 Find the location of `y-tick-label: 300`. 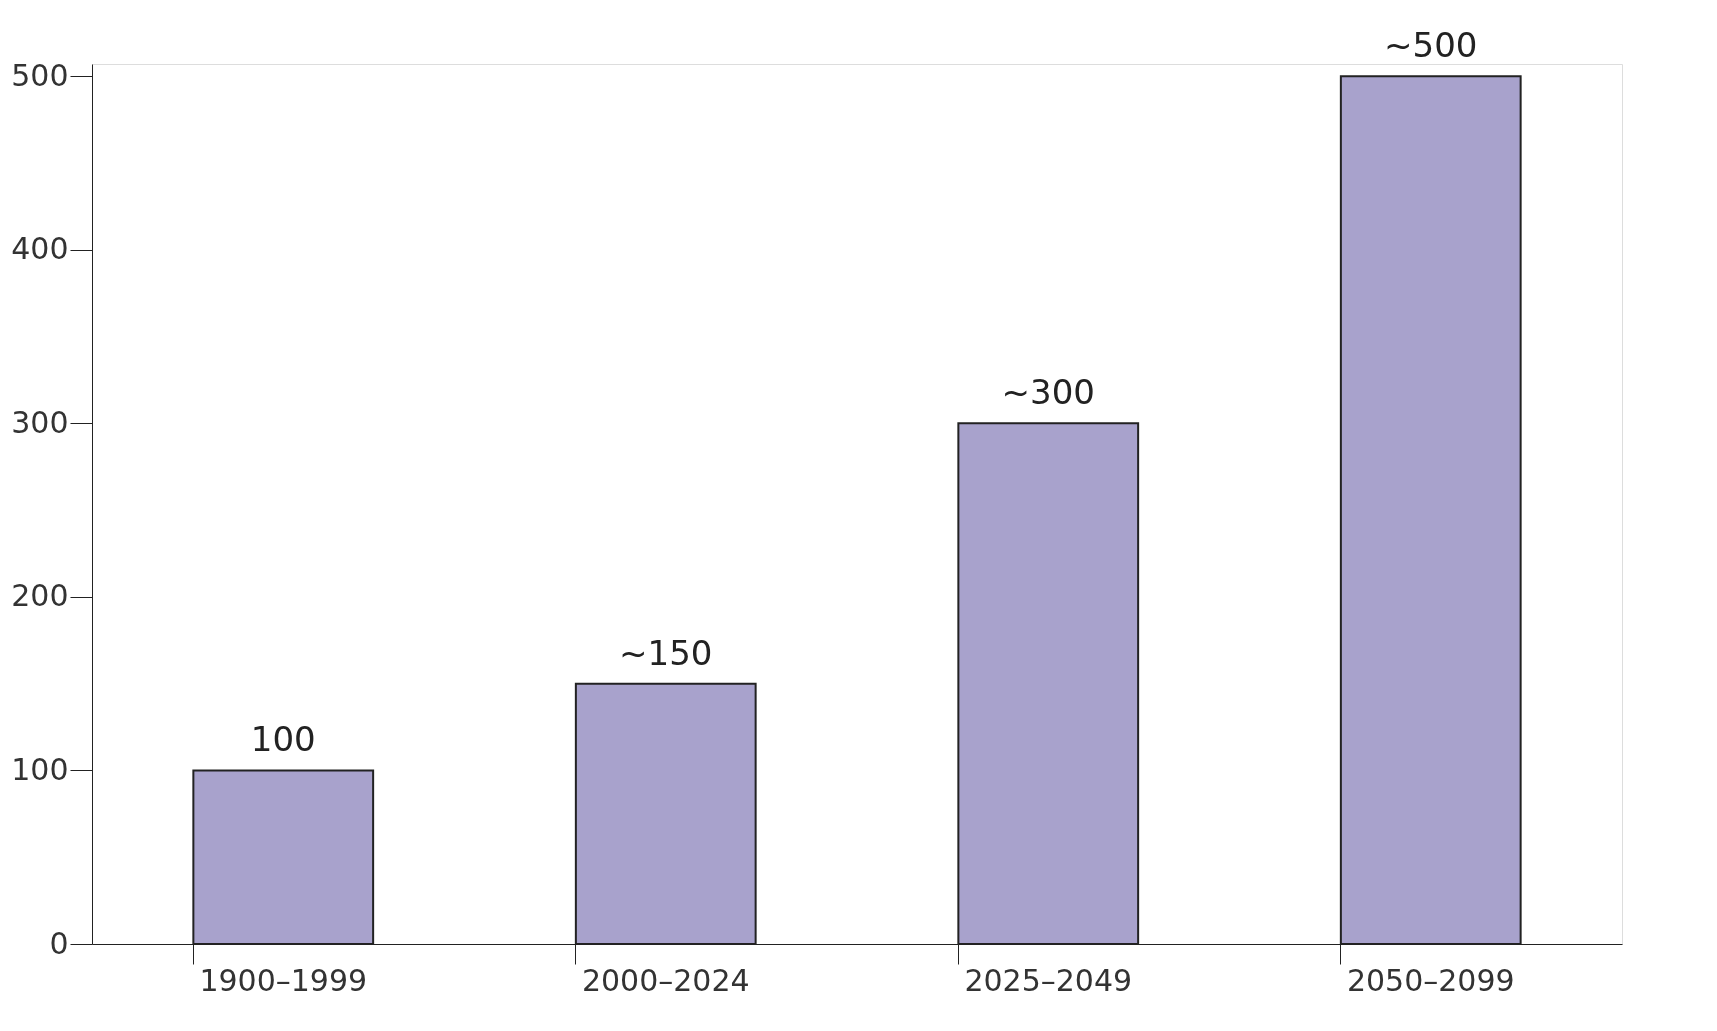

y-tick-label: 300 is located at coordinates (40, 422).